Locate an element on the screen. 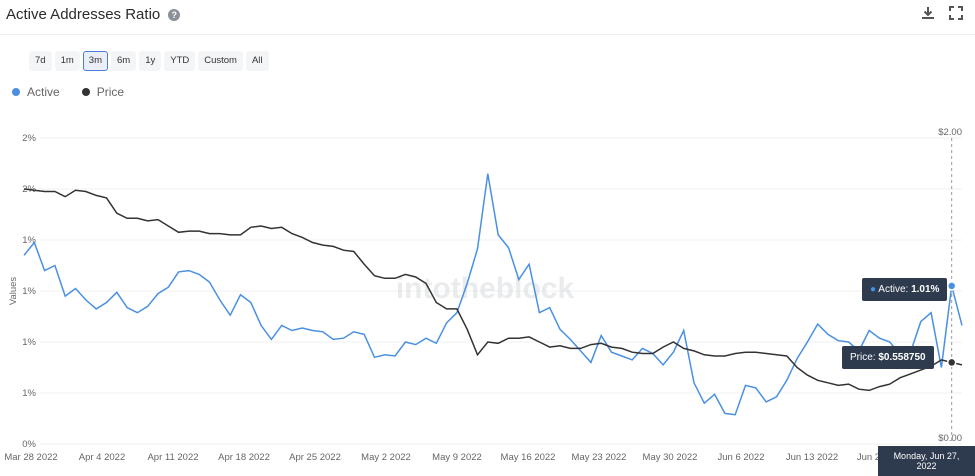 Image resolution: width=975 pixels, height=476 pixels. x-tick-label: Jun 13 2022 is located at coordinates (812, 457).